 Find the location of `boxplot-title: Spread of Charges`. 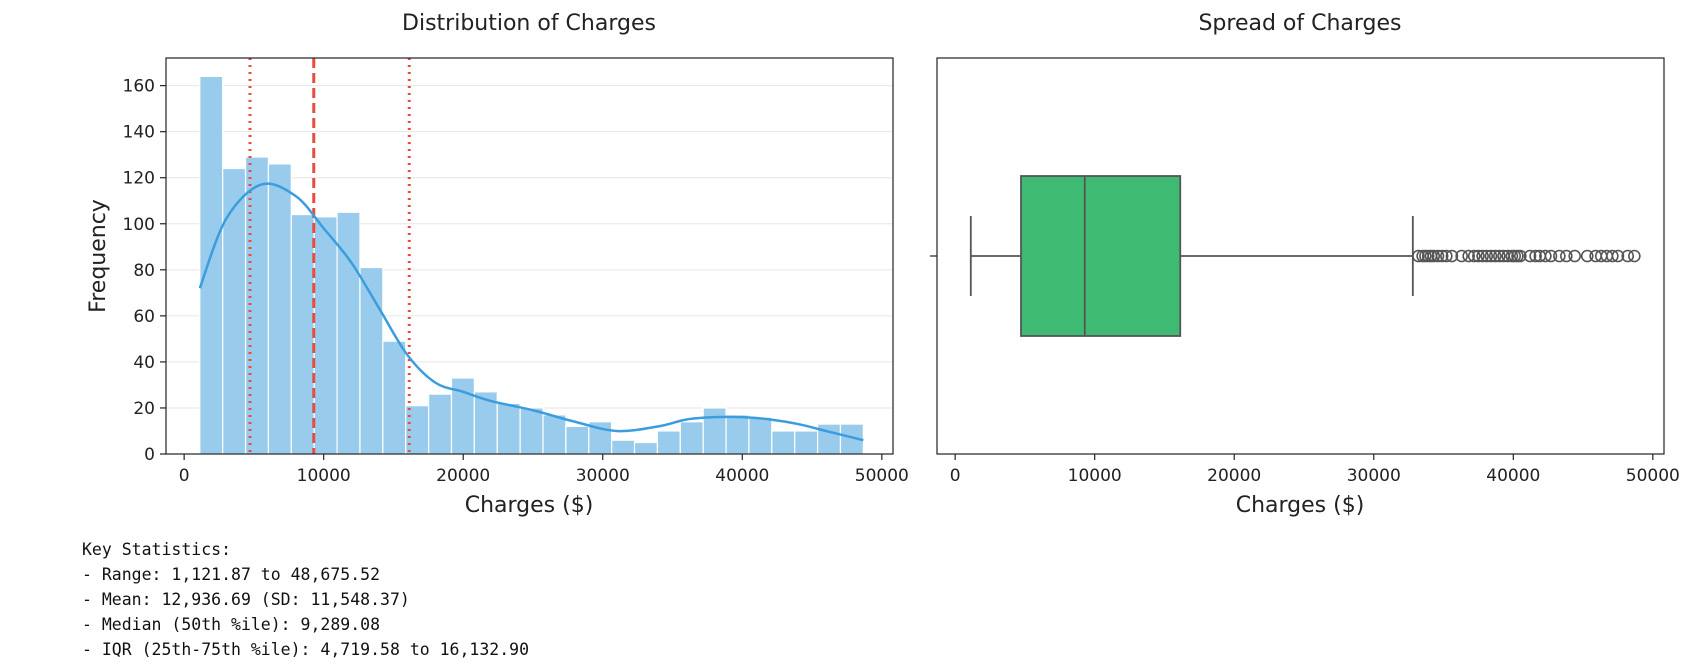

boxplot-title: Spread of Charges is located at coordinates (1299, 23).